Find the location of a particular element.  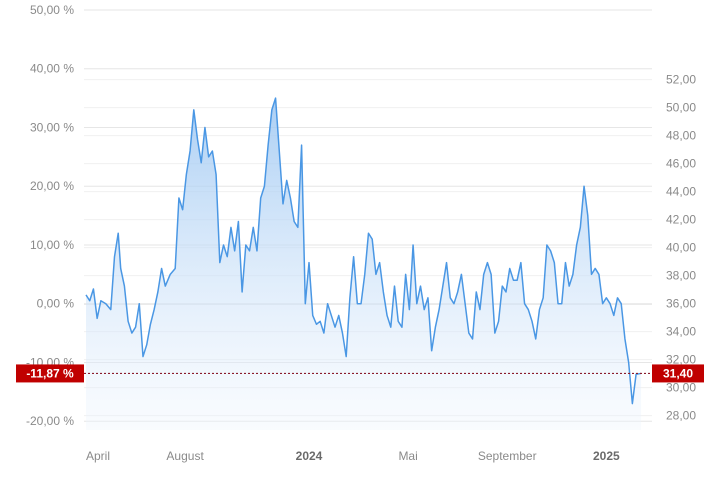

last-price-badge is located at coordinates (678, 373).